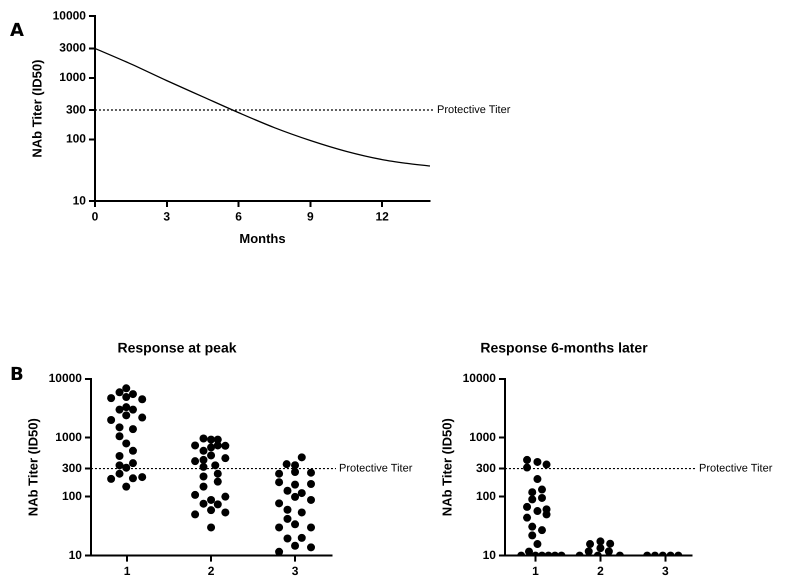 Image resolution: width=790 pixels, height=582 pixels. Describe the element at coordinates (564, 347) in the screenshot. I see `chart-title: Response 6-months later` at that location.